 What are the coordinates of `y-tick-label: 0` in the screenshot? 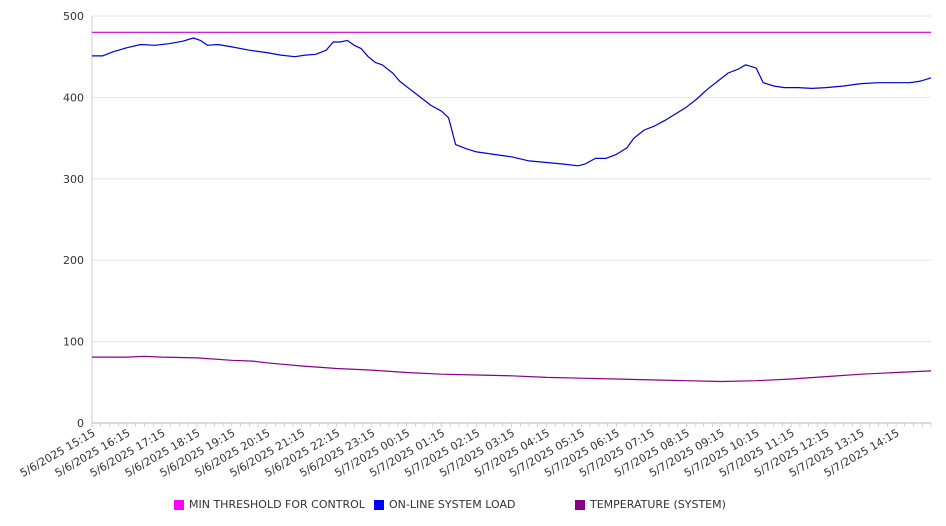 It's located at (80, 423).